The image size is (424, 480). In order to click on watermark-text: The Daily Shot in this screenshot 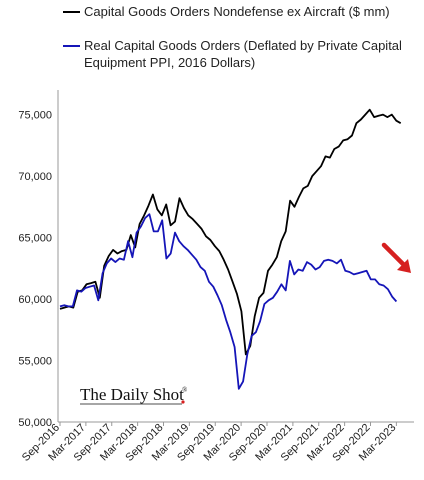, I will do `click(132, 394)`.